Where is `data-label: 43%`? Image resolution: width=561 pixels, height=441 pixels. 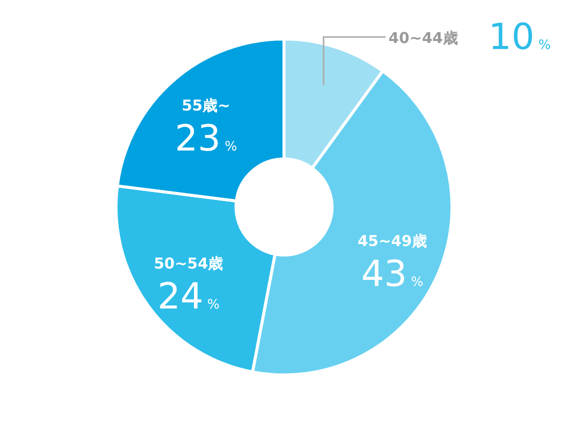 data-label: 43% is located at coordinates (392, 274).